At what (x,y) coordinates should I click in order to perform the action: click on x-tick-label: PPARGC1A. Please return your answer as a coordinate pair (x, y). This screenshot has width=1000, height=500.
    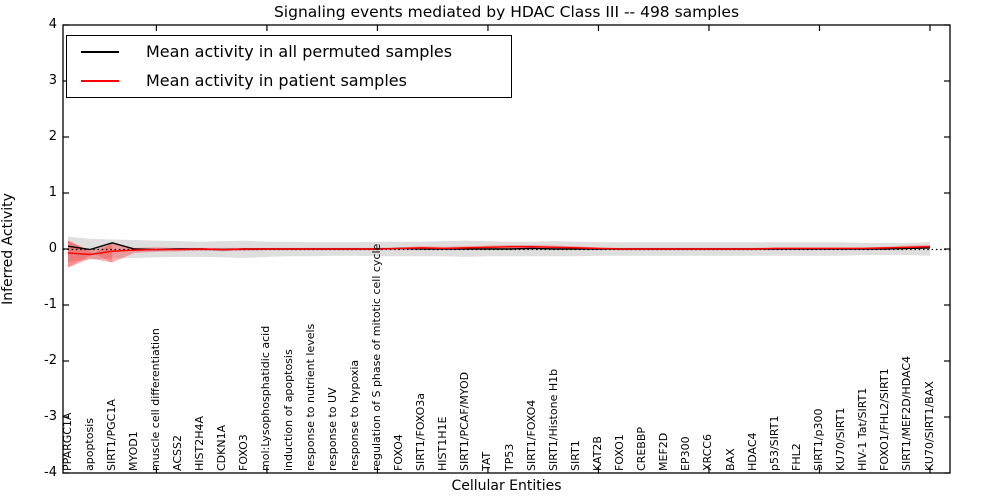
    Looking at the image, I should click on (67, 441).